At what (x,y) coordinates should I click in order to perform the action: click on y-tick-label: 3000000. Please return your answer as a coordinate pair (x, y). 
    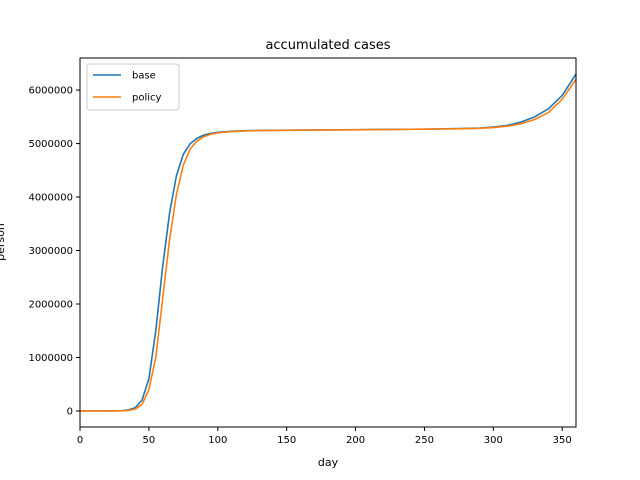
    Looking at the image, I should click on (50, 251).